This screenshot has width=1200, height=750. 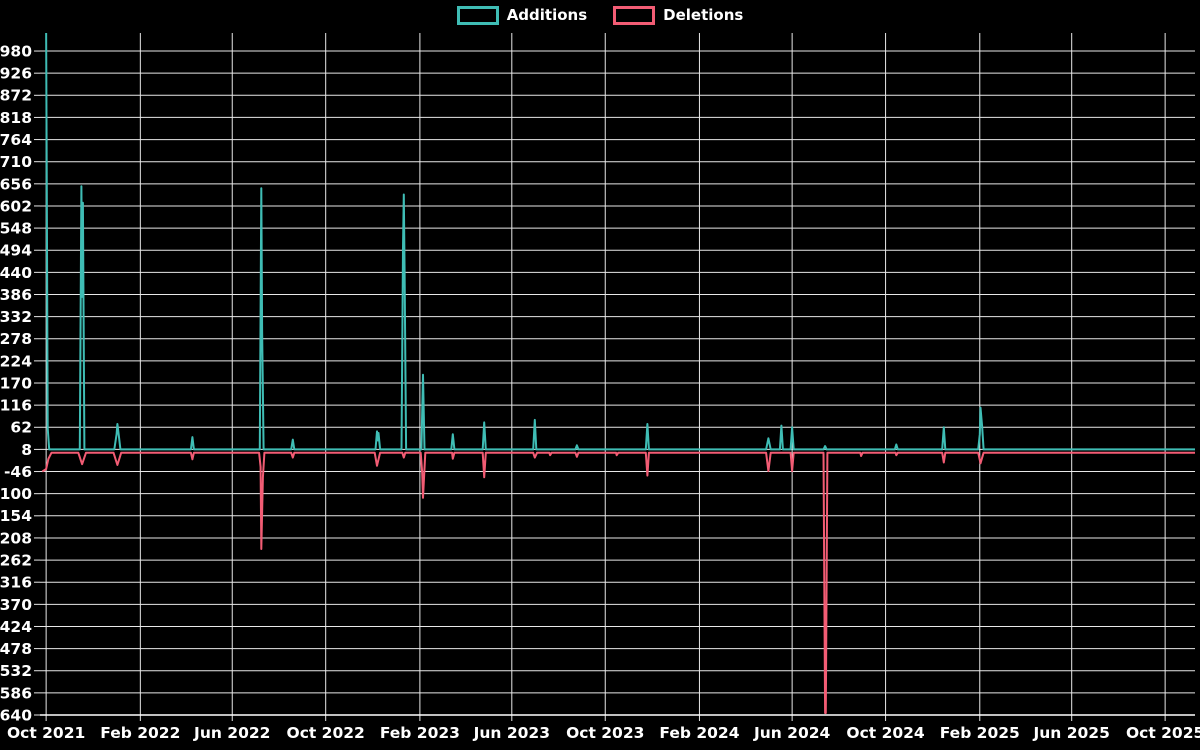 I want to click on y-tick-label: -154, so click(x=16, y=516).